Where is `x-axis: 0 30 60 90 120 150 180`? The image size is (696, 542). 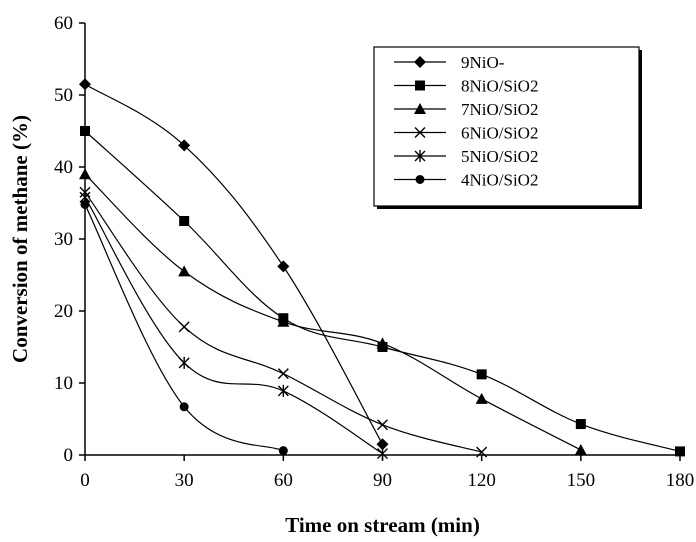 x-axis: 0 30 60 90 120 150 180 is located at coordinates (387, 473).